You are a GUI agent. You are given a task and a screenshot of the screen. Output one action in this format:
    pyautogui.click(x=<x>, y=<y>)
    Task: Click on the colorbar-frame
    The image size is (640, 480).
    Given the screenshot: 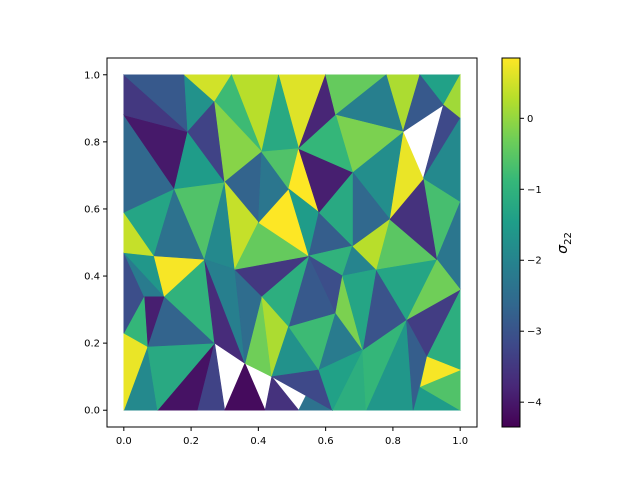 What is the action you would take?
    pyautogui.click(x=511, y=242)
    